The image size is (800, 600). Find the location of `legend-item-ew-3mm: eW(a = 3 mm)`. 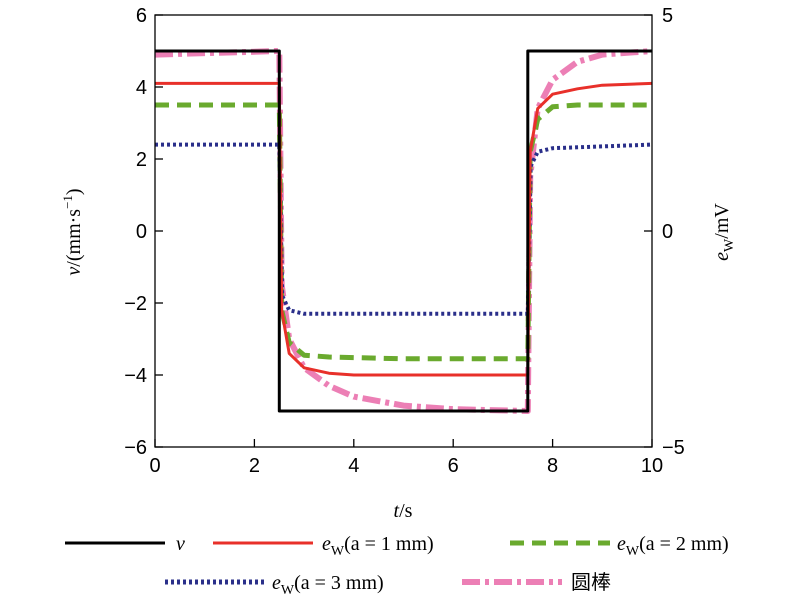

legend-item-ew-3mm: eW(a = 3 mm) is located at coordinates (274, 585).